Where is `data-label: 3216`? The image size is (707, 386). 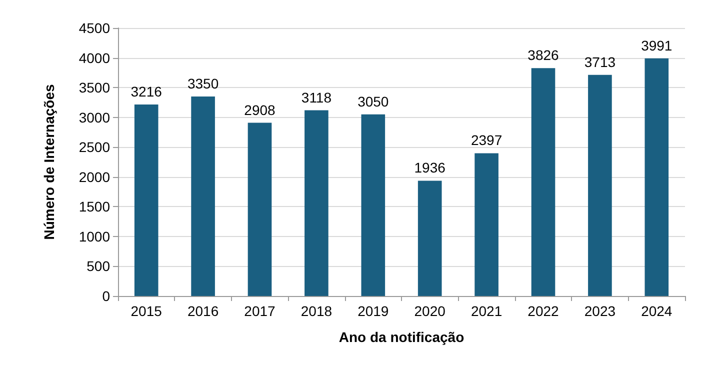 data-label: 3216 is located at coordinates (146, 91).